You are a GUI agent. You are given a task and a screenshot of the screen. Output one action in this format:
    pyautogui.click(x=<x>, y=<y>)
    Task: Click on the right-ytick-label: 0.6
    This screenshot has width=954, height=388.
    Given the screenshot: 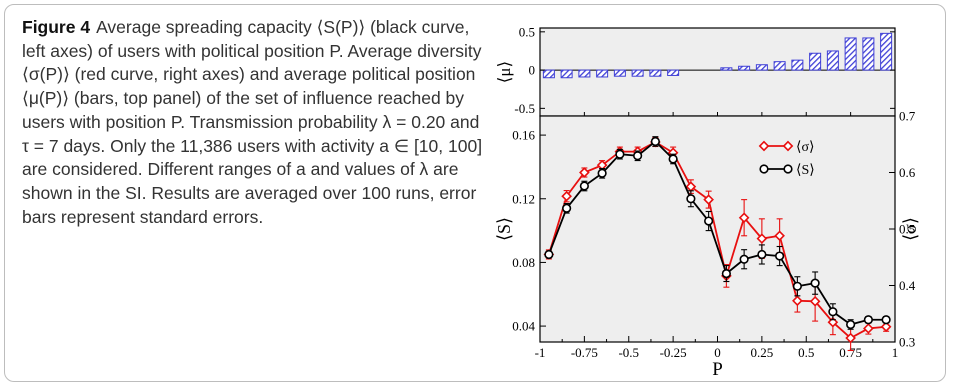 What is the action you would take?
    pyautogui.click(x=907, y=172)
    